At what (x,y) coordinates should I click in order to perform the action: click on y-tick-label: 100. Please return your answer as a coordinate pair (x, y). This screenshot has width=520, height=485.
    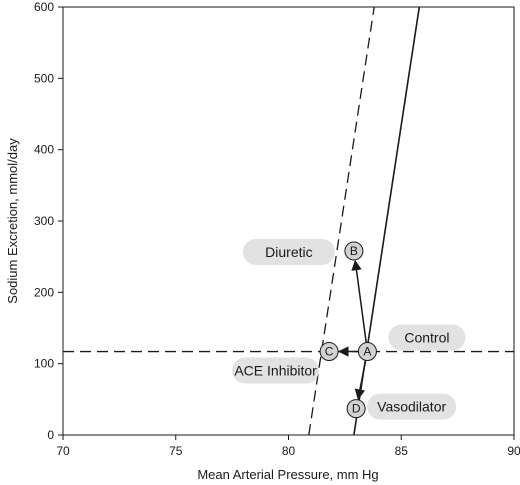
    Looking at the image, I should click on (44, 364).